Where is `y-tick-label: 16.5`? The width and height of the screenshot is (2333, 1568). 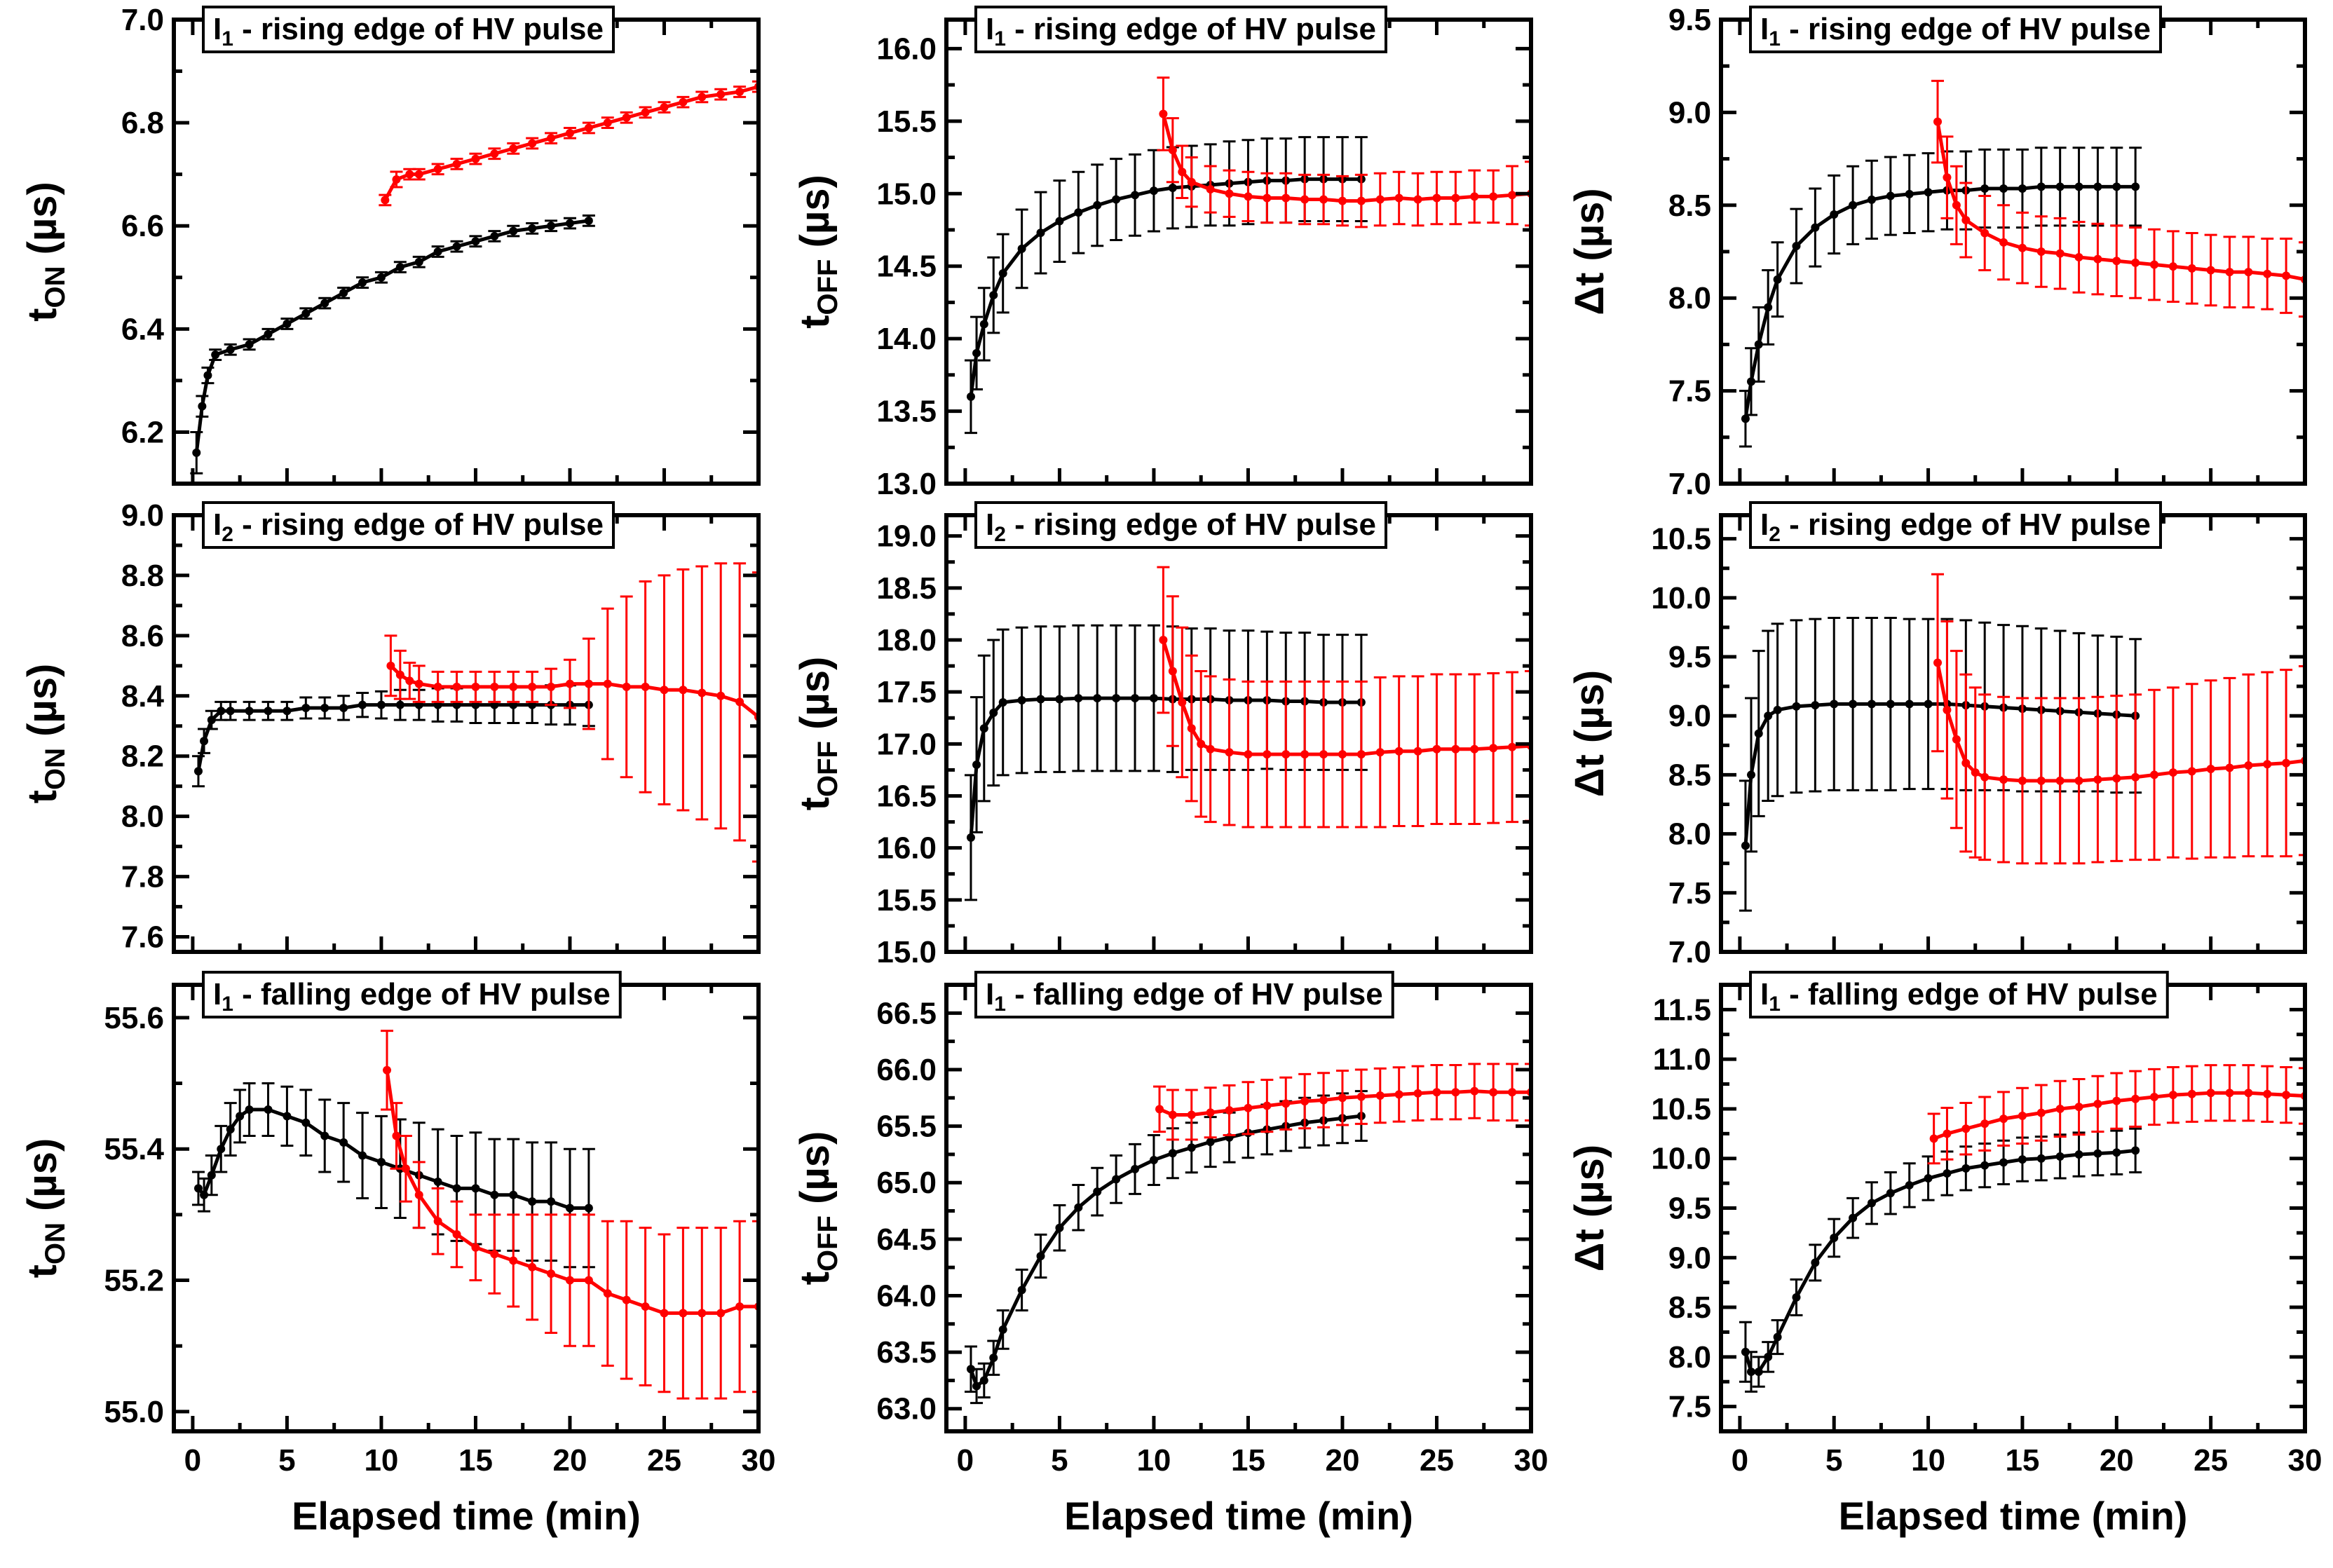 y-tick-label: 16.5 is located at coordinates (906, 796).